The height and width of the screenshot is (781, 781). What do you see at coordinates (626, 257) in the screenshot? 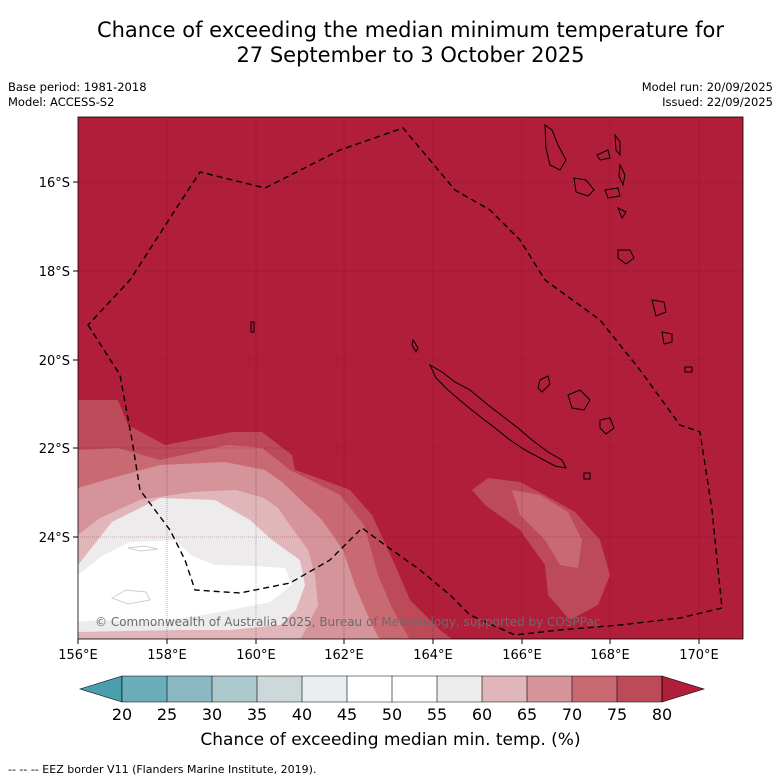
I see `vanuatu-efate` at bounding box center [626, 257].